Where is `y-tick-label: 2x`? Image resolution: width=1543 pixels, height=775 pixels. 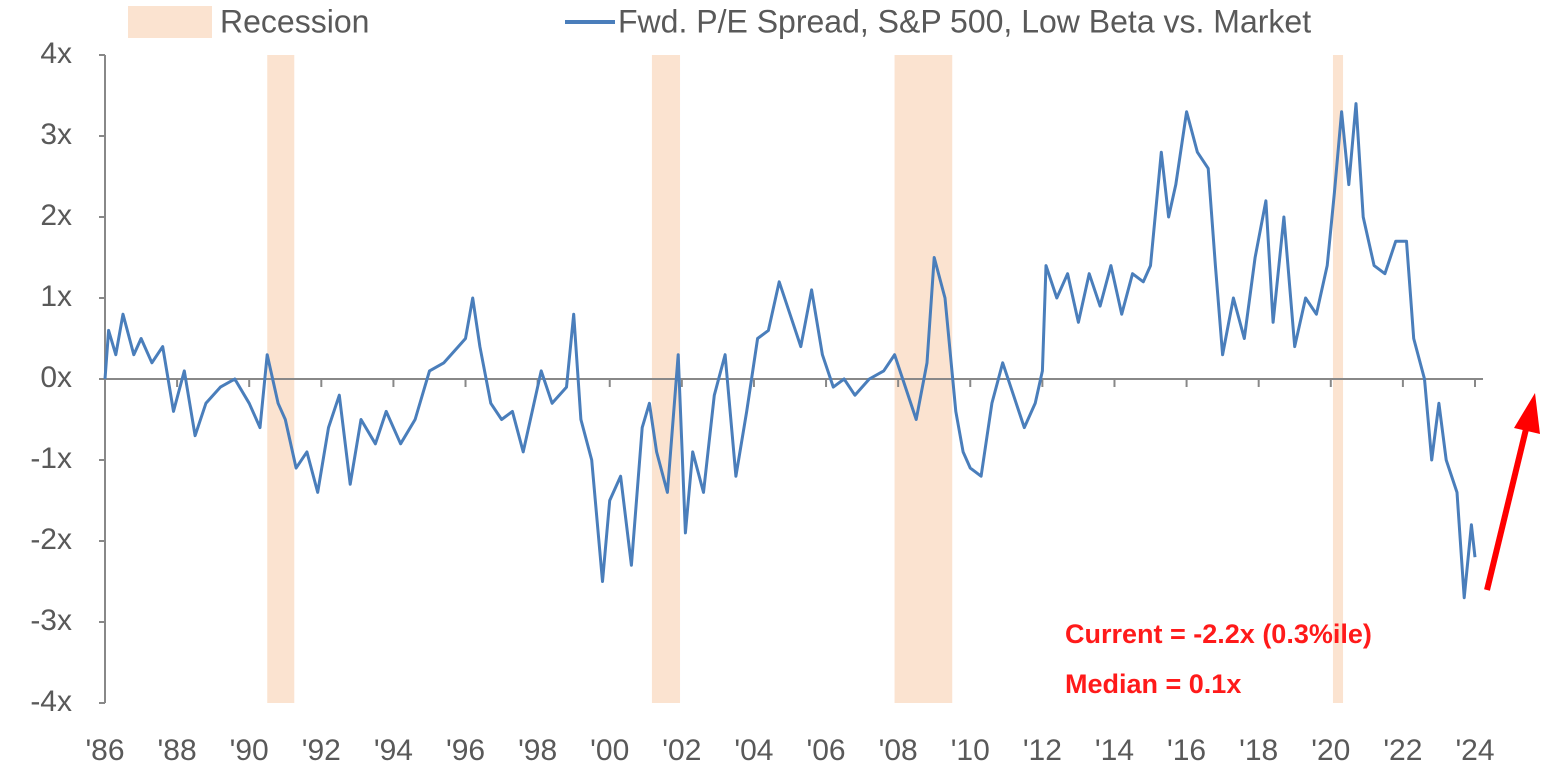
y-tick-label: 2x is located at coordinates (56, 215).